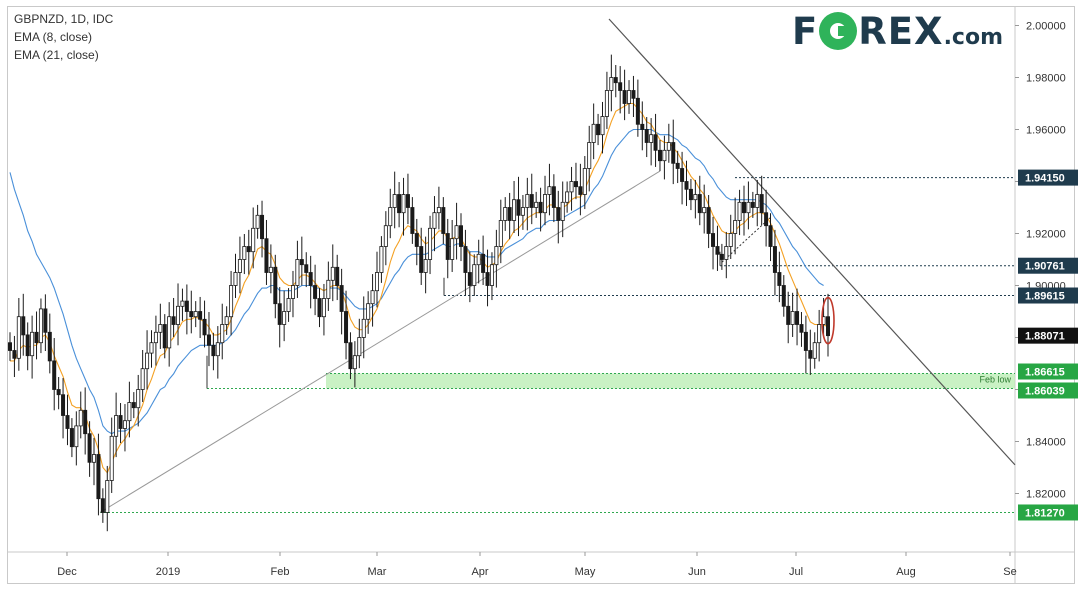 This screenshot has height=592, width=1080. Describe the element at coordinates (64, 19) in the screenshot. I see `symbol-title: GBPNZD, 1D, IDC` at that location.